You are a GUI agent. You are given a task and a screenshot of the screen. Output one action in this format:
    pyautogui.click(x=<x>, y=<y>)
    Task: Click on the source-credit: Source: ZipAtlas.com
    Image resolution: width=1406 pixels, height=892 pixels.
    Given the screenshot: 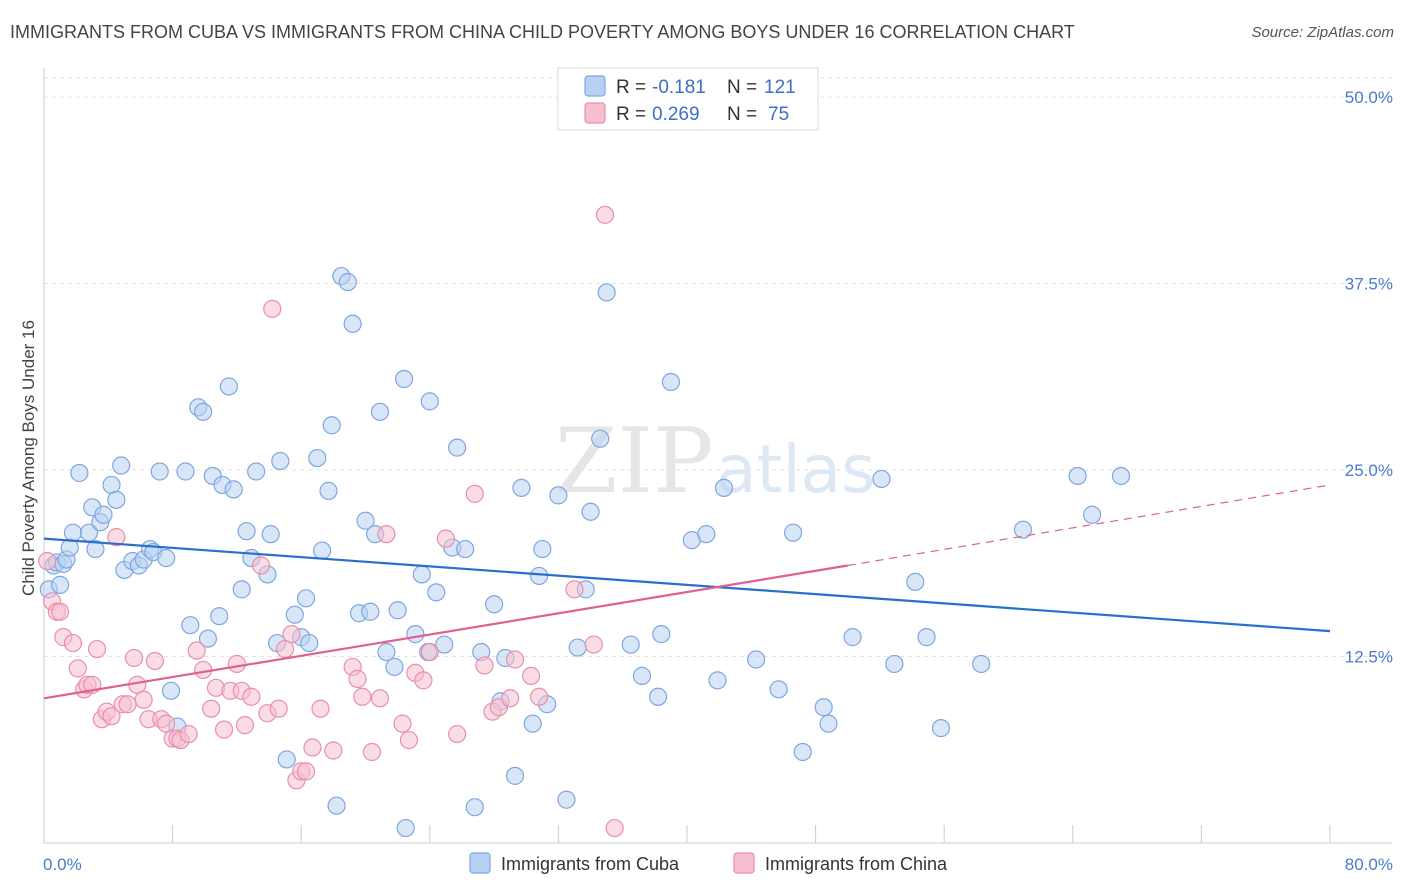 What is the action you would take?
    pyautogui.click(x=1322, y=32)
    